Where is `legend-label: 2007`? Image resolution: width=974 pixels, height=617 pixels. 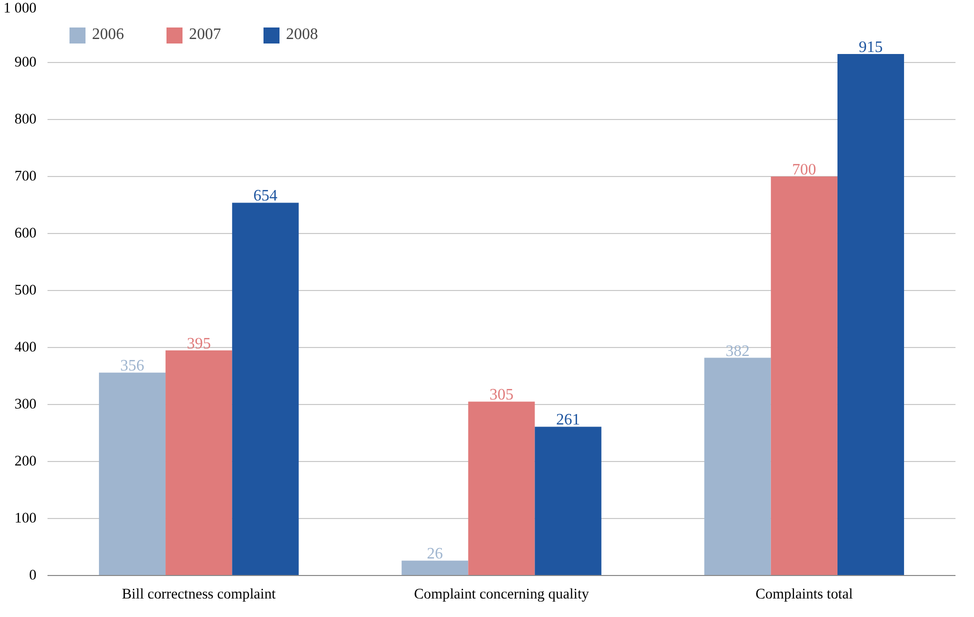
legend-label: 2007 is located at coordinates (205, 35).